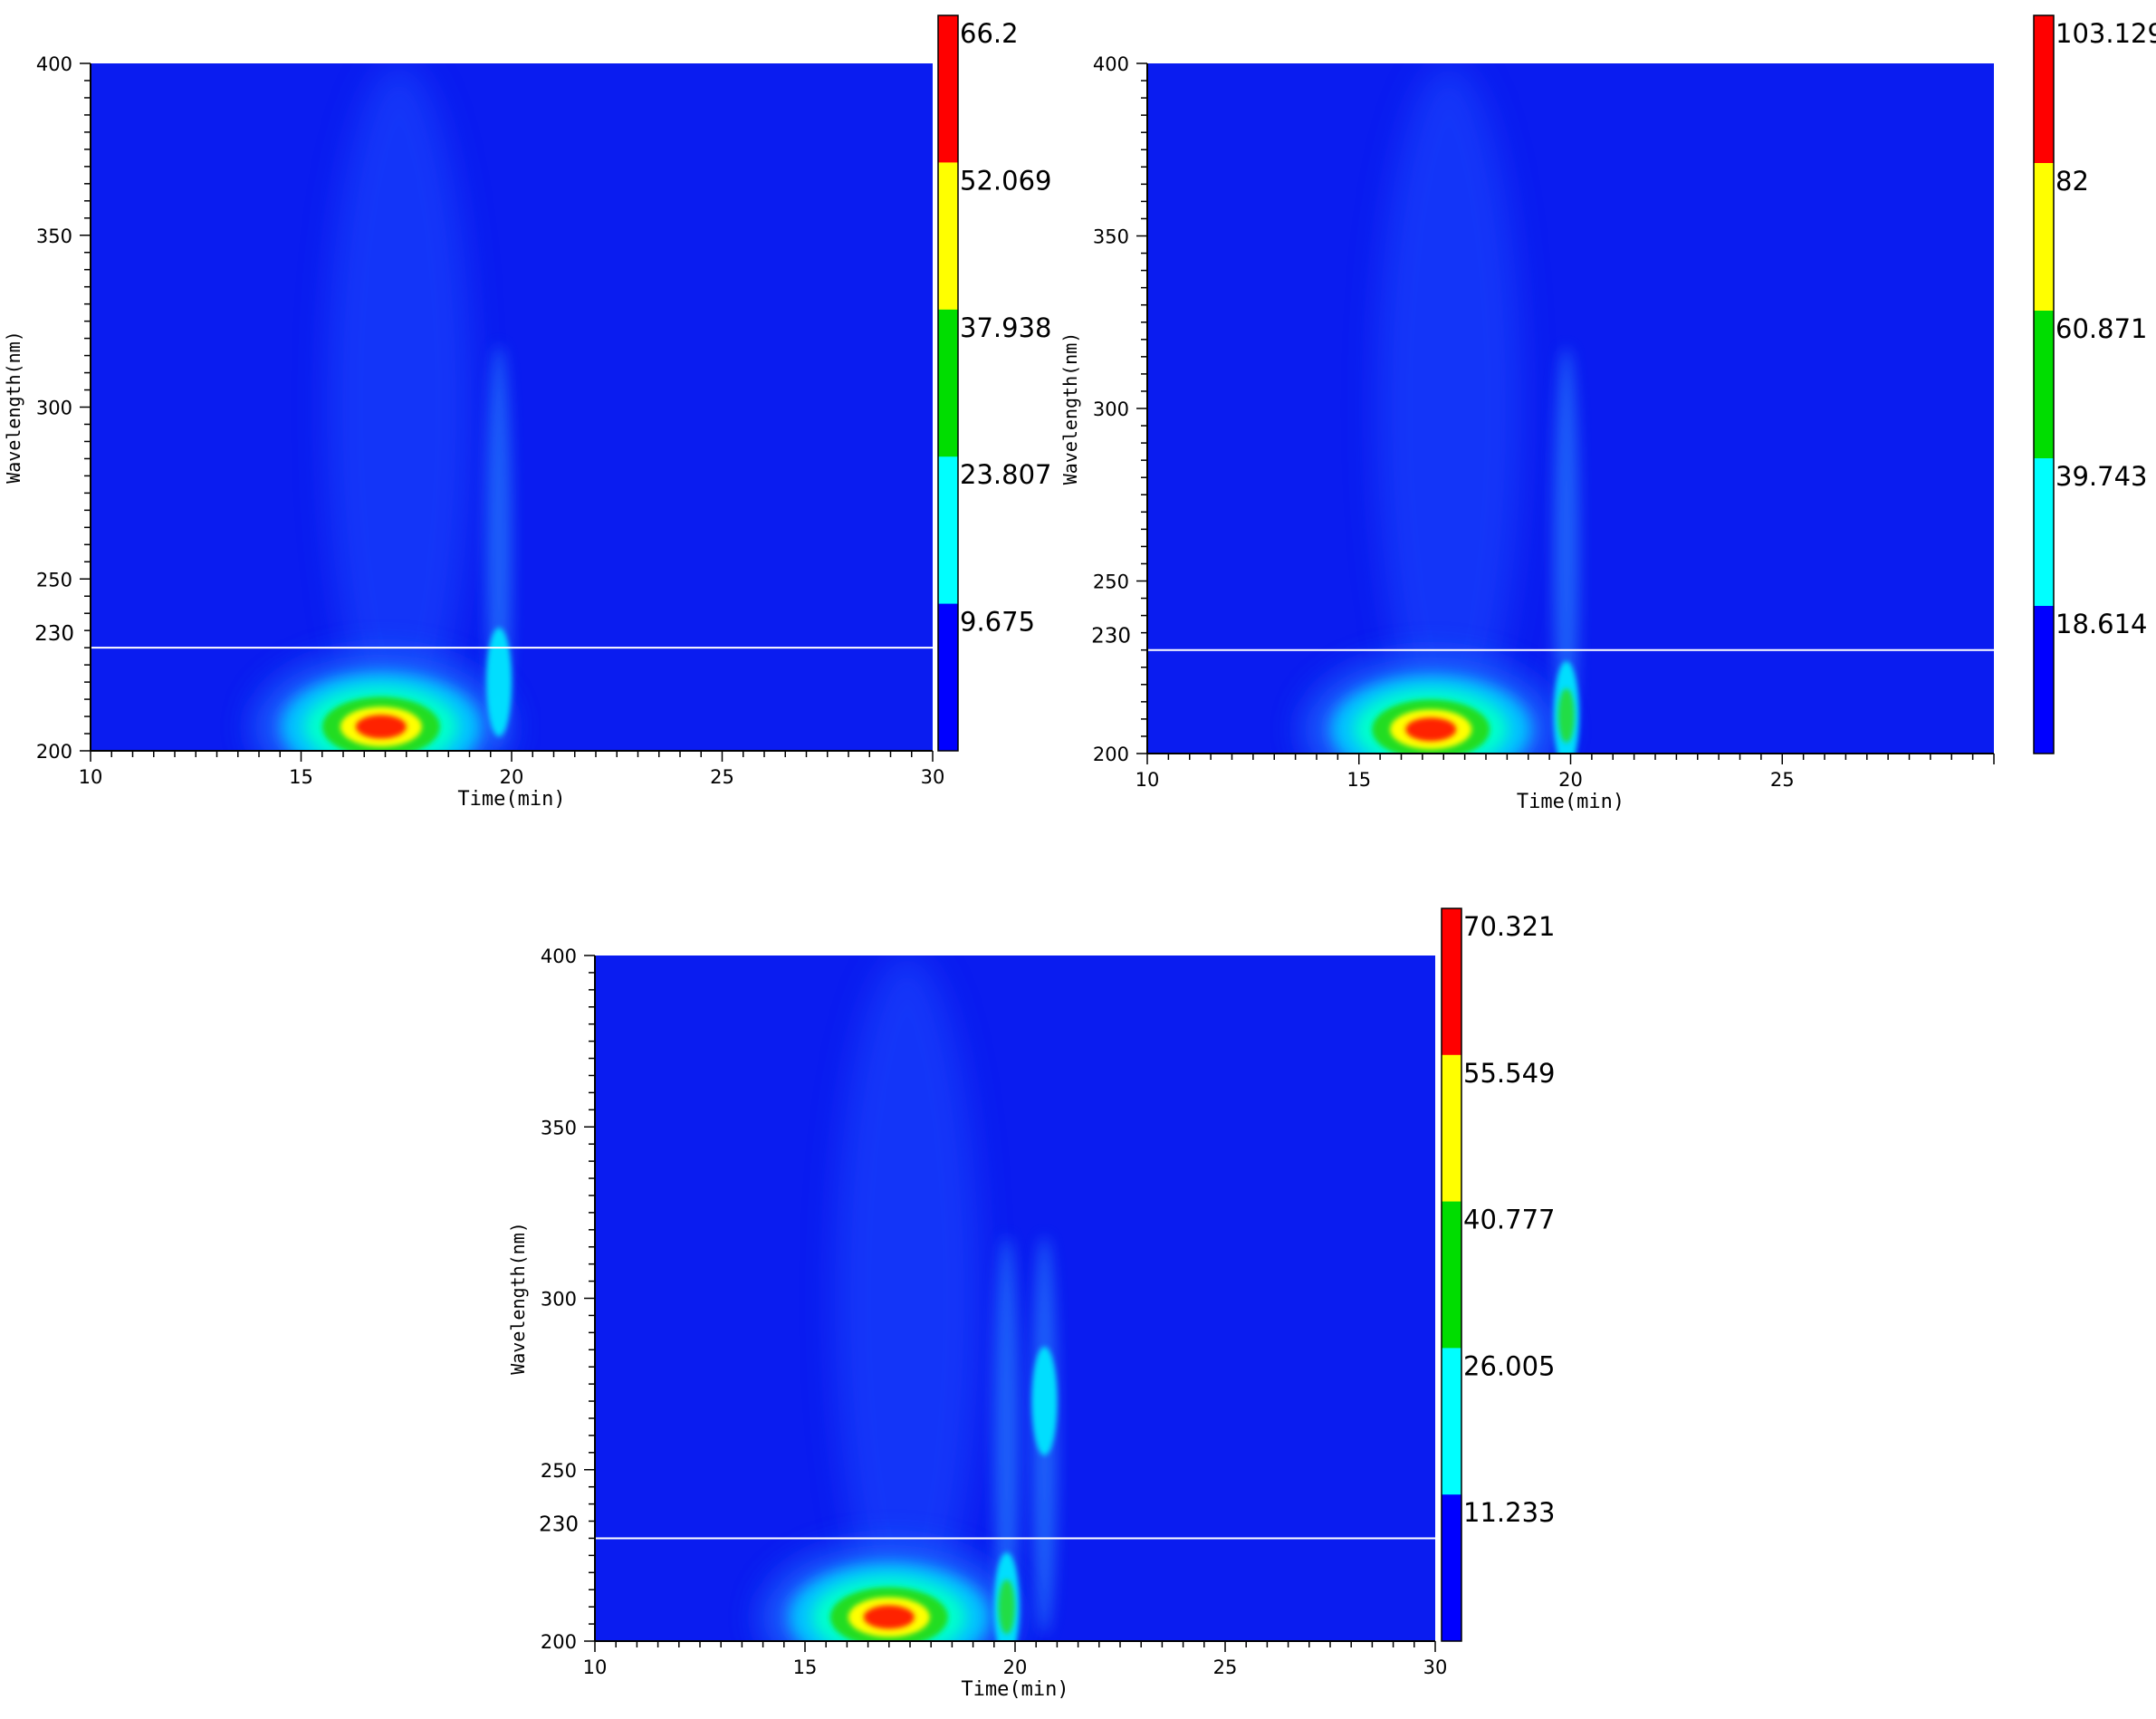  What do you see at coordinates (1005, 180) in the screenshot?
I see `colorbar-label: 52.069` at bounding box center [1005, 180].